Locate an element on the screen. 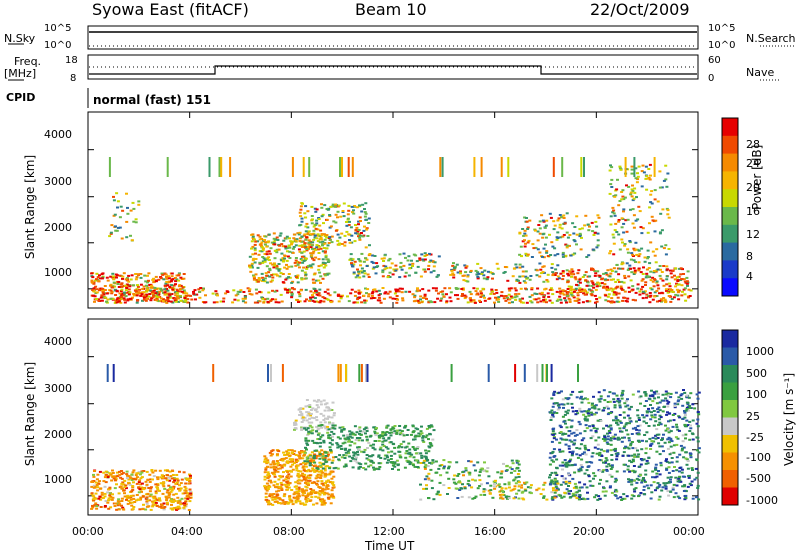  data-streak is located at coordinates (167, 167).